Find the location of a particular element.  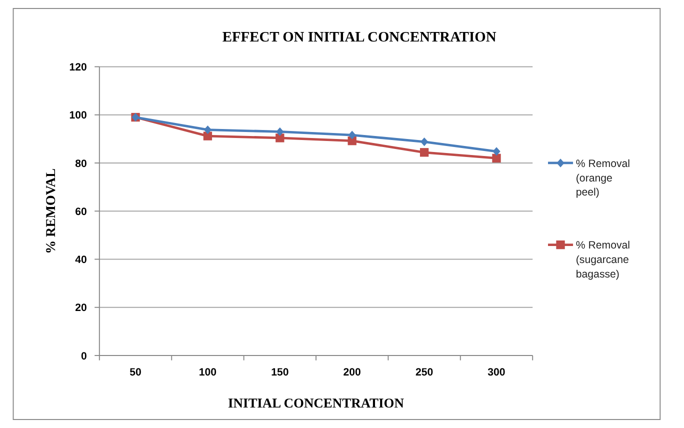

y-tick-label: 0 is located at coordinates (84, 356).